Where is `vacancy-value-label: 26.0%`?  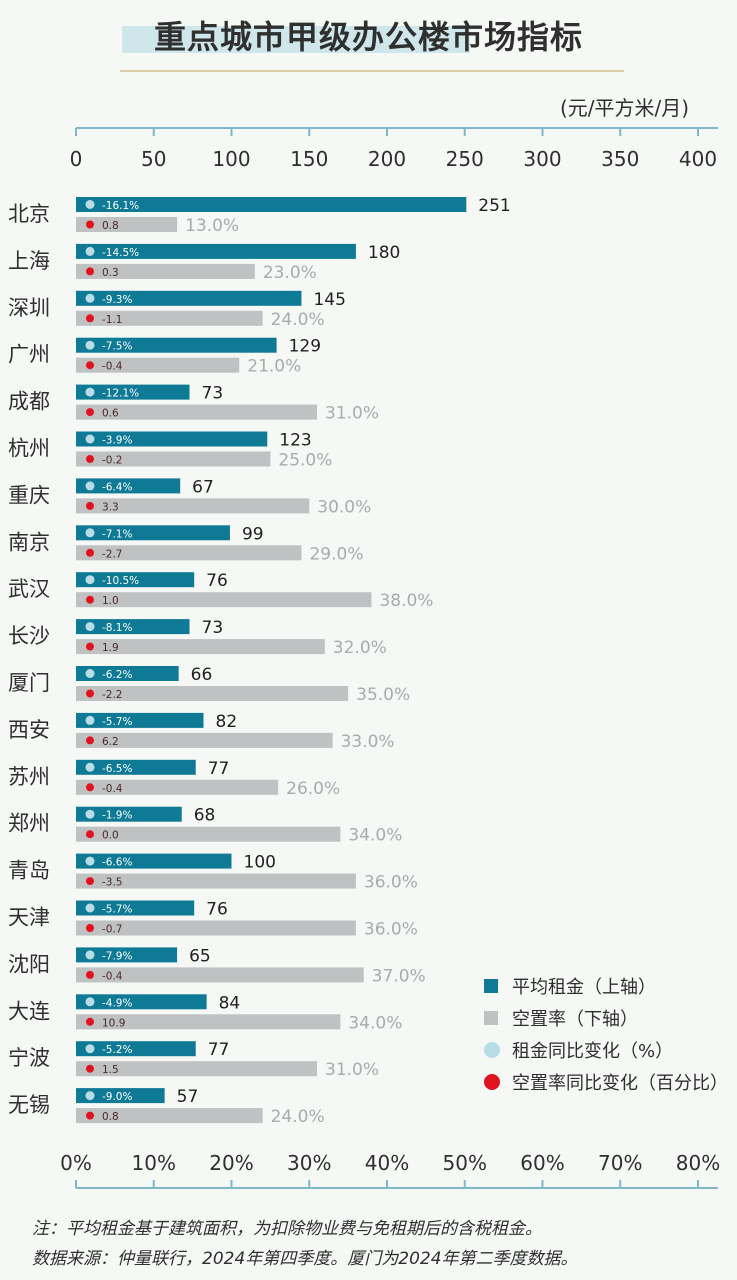 vacancy-value-label: 26.0% is located at coordinates (313, 789).